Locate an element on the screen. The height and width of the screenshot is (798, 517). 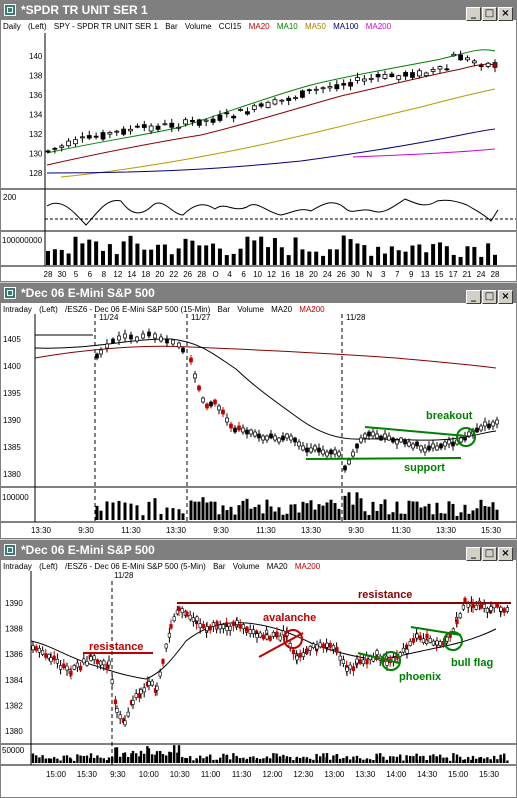
time-tick-label: 9:30 is located at coordinates (356, 530).